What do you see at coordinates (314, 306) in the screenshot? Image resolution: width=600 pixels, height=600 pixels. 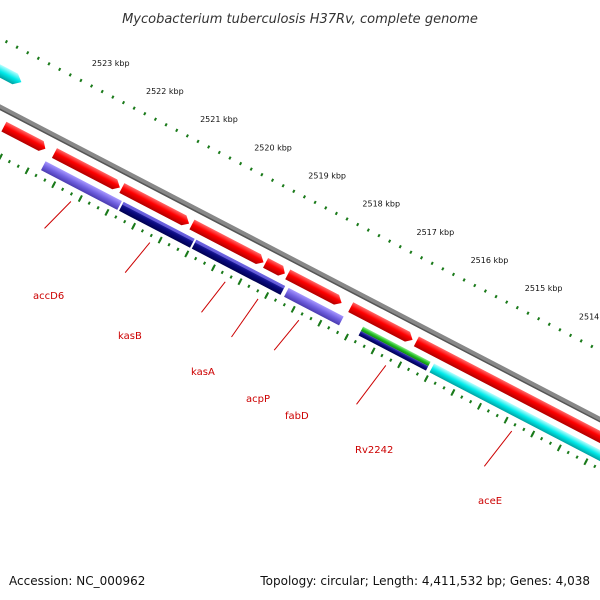 I see `cds-purple-fabD` at bounding box center [314, 306].